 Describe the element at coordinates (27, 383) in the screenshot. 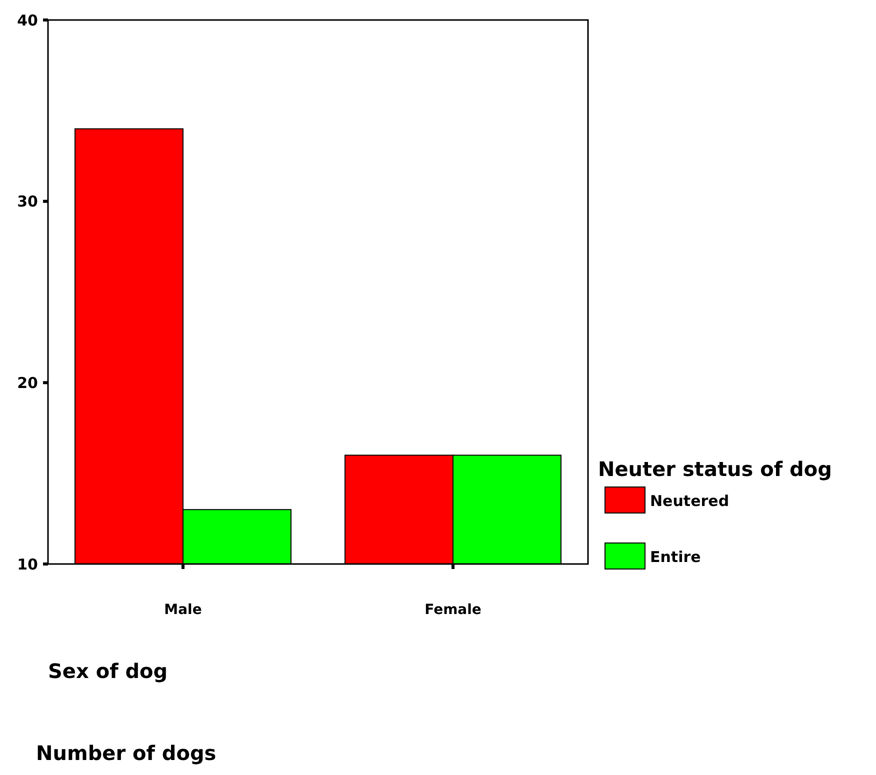

I see `y-tick-label: 20` at that location.